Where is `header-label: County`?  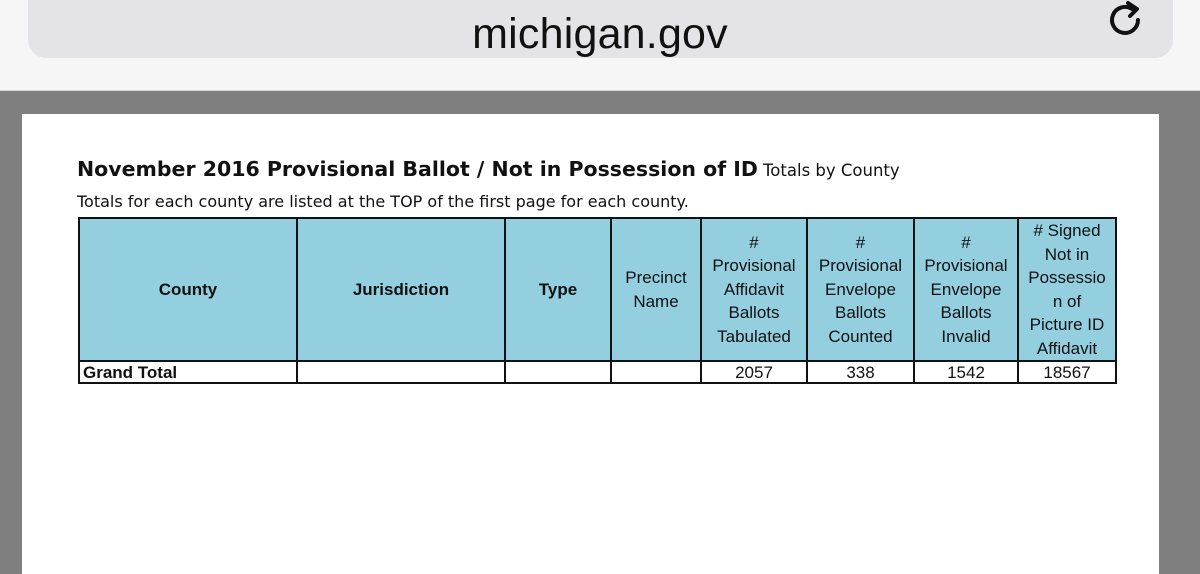 header-label: County is located at coordinates (188, 289).